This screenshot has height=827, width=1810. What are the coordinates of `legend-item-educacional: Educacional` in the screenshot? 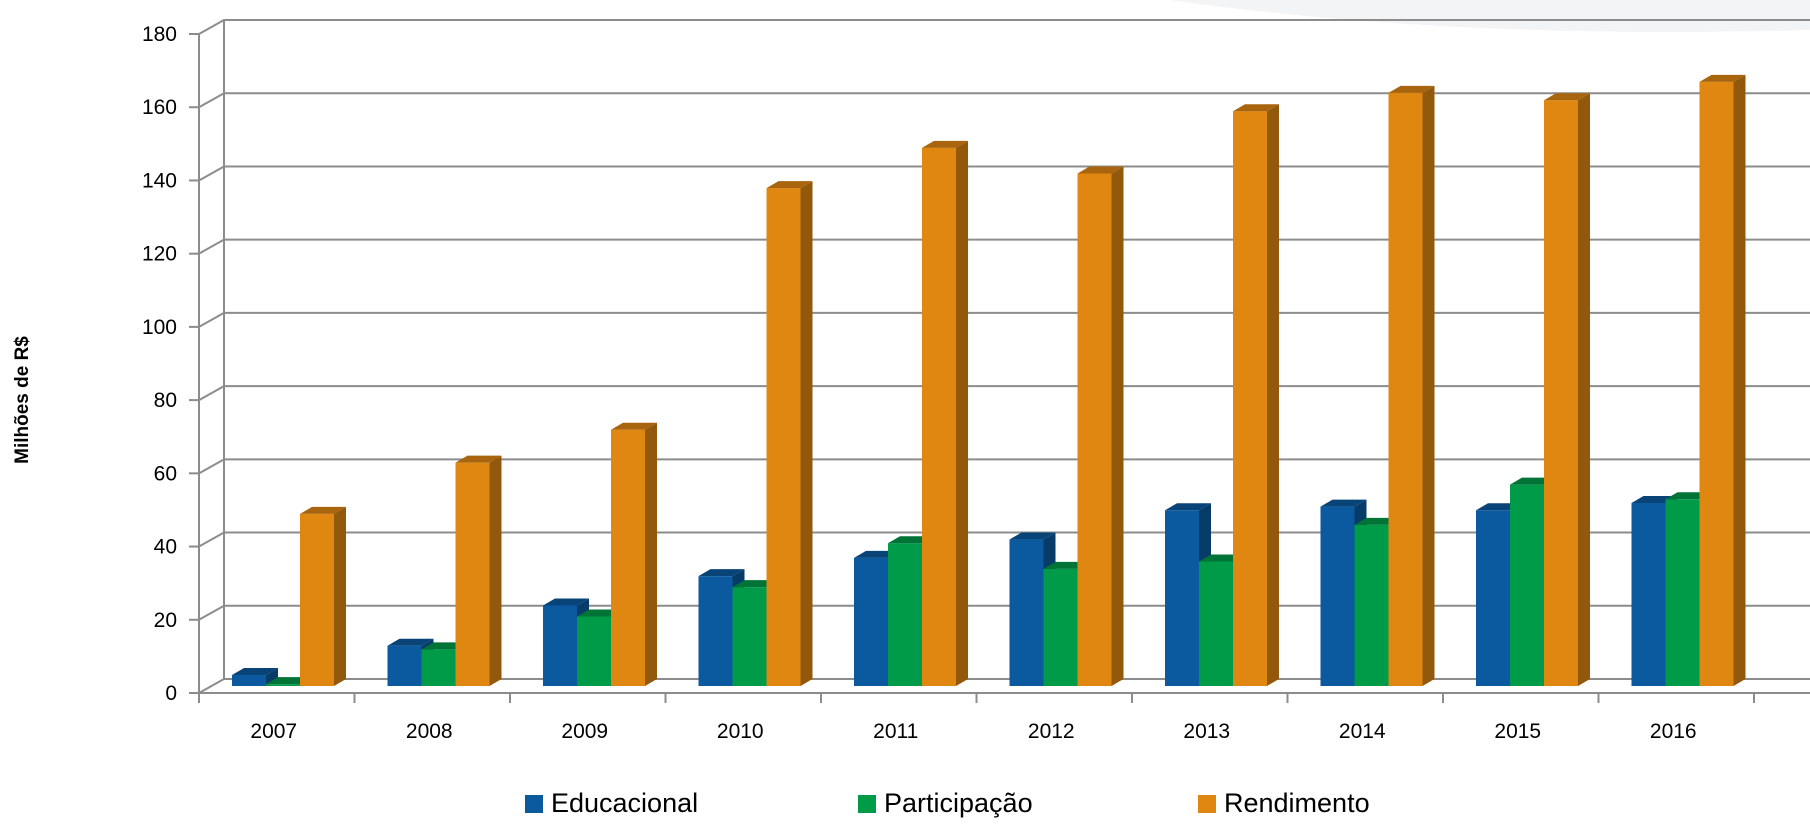 It's located at (611, 803).